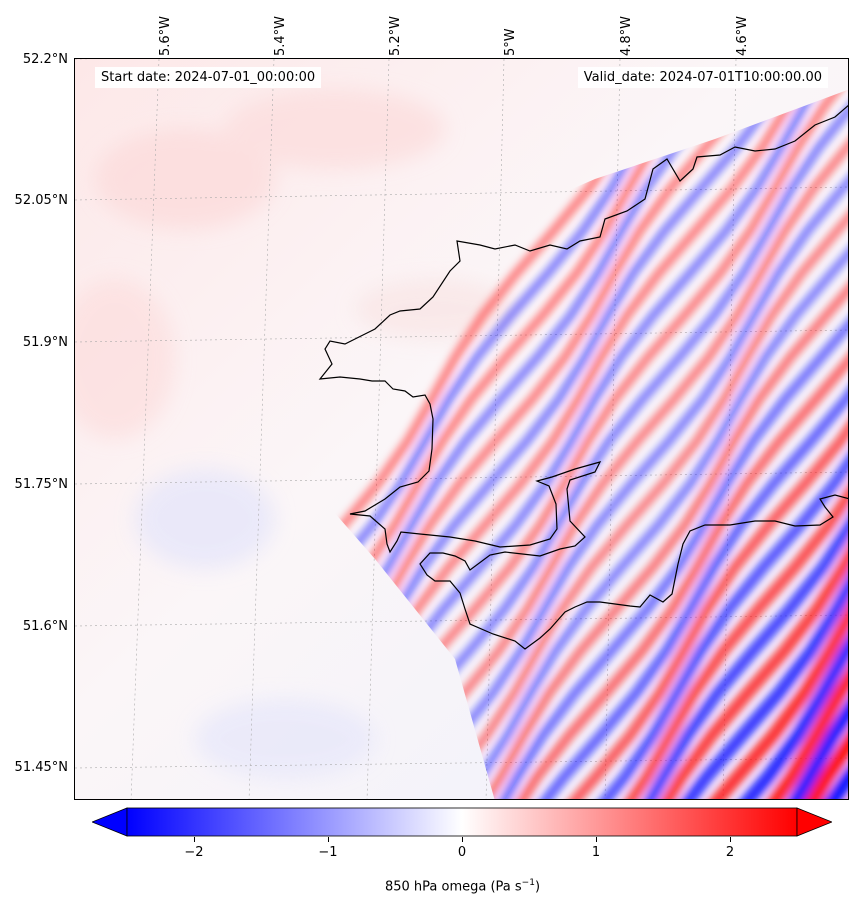  I want to click on colorbar-label: 850 hPa omega (Pa s−1), so click(462, 886).